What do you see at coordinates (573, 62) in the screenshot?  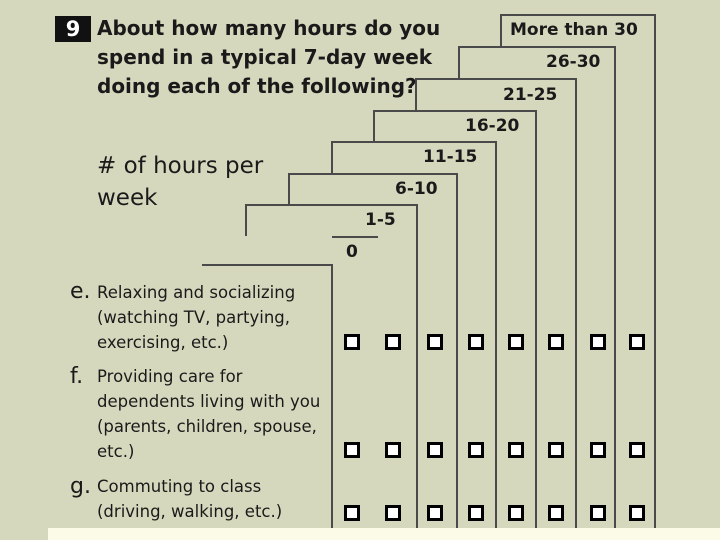 I see `column-label-26-30: 26-30` at bounding box center [573, 62].